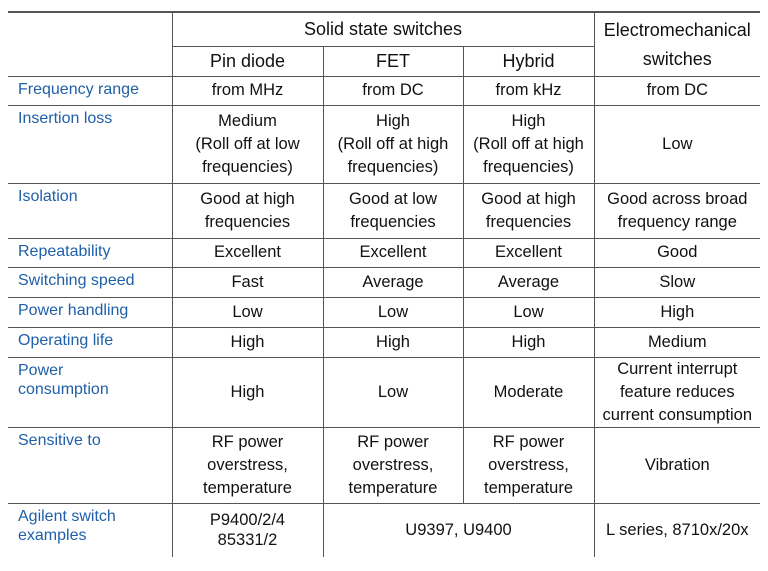  I want to click on cell-operating-life-hybrid: High, so click(528, 342).